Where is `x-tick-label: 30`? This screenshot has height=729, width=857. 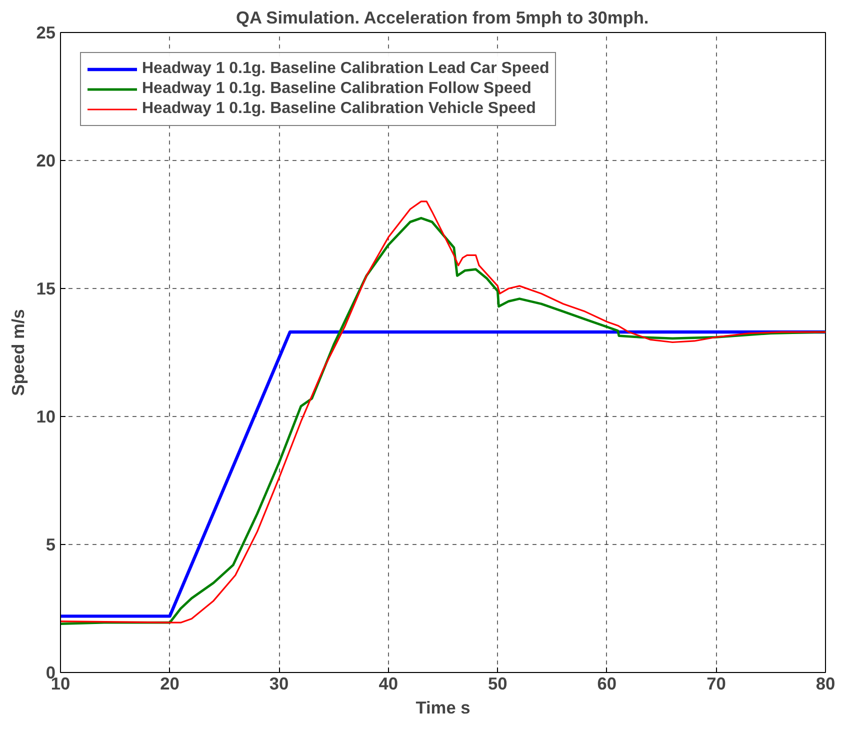
x-tick-label: 30 is located at coordinates (279, 684).